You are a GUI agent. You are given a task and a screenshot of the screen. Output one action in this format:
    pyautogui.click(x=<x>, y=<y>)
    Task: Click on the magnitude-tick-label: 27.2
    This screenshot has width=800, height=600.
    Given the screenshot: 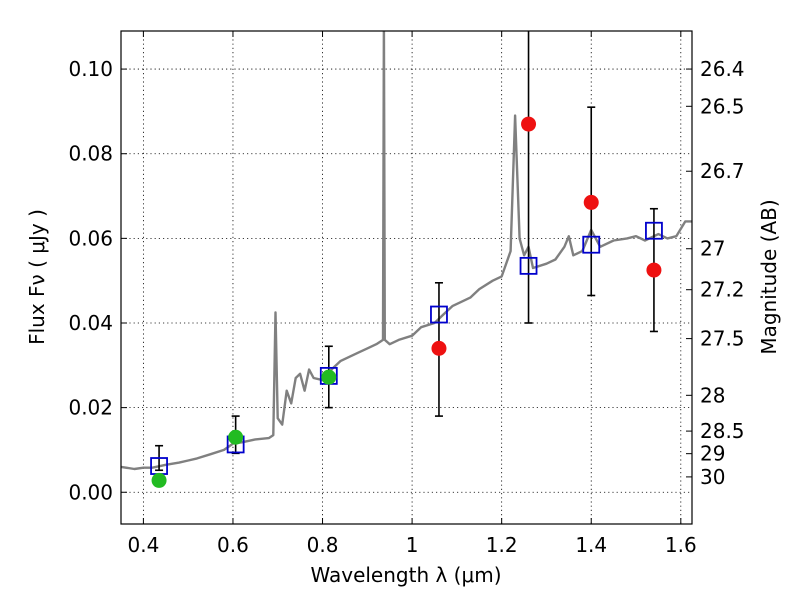 What is the action you would take?
    pyautogui.click(x=722, y=290)
    